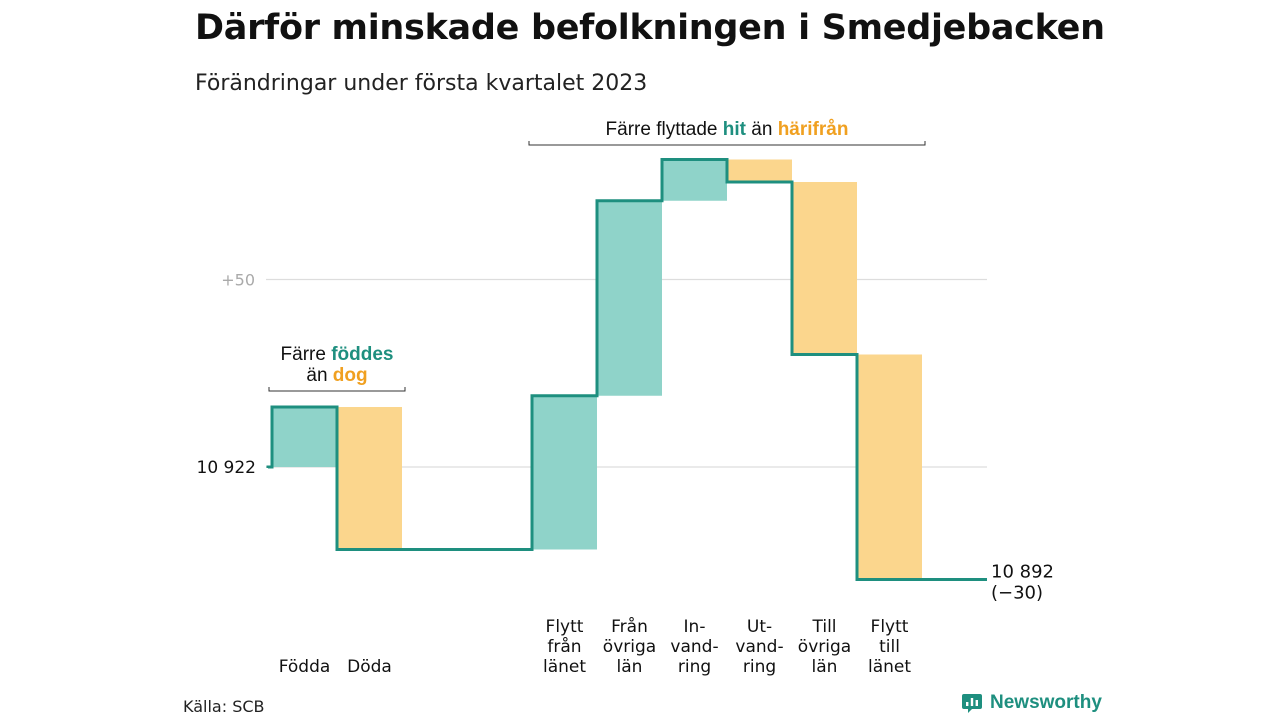  I want to click on annotation-segment: Färre, so click(306, 354).